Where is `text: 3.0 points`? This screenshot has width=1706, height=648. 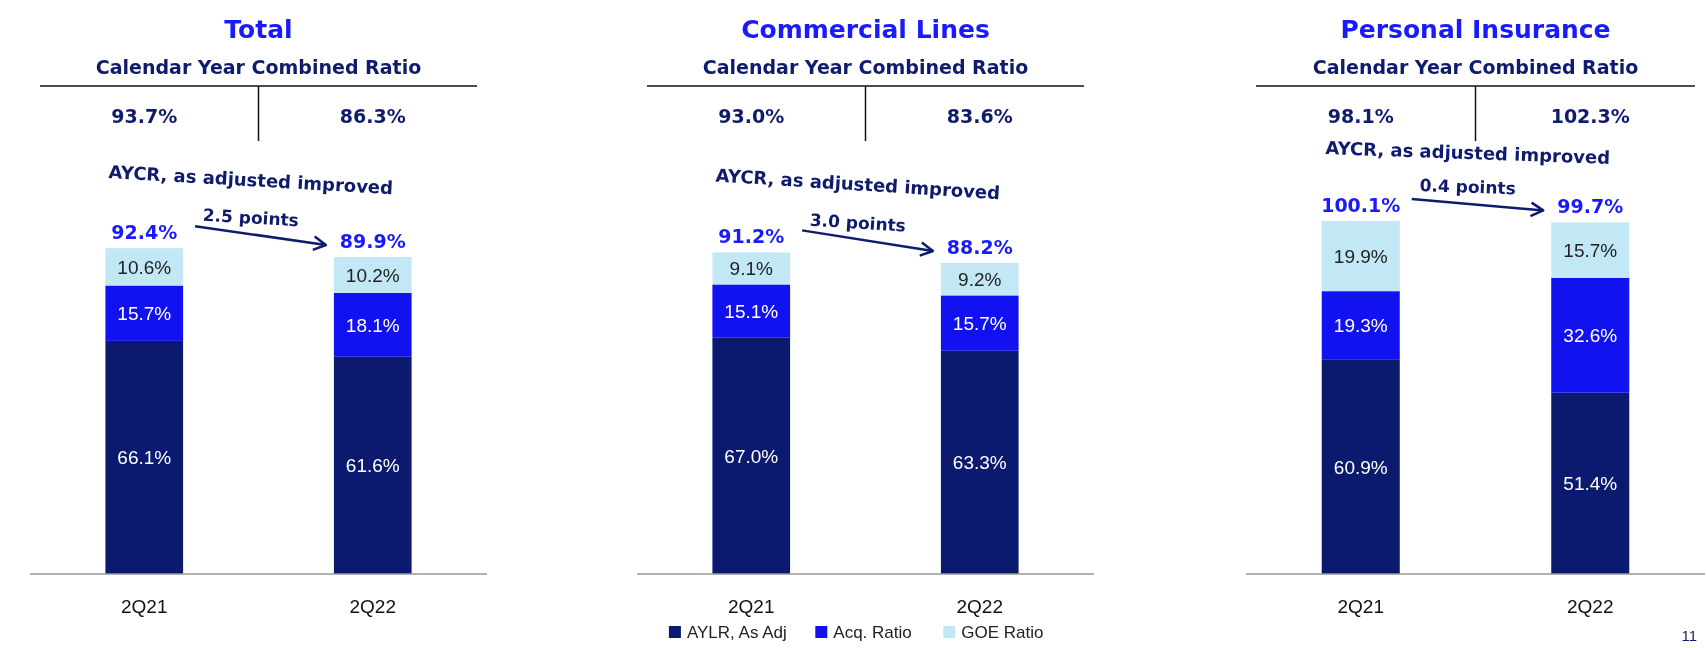 text: 3.0 points is located at coordinates (858, 222).